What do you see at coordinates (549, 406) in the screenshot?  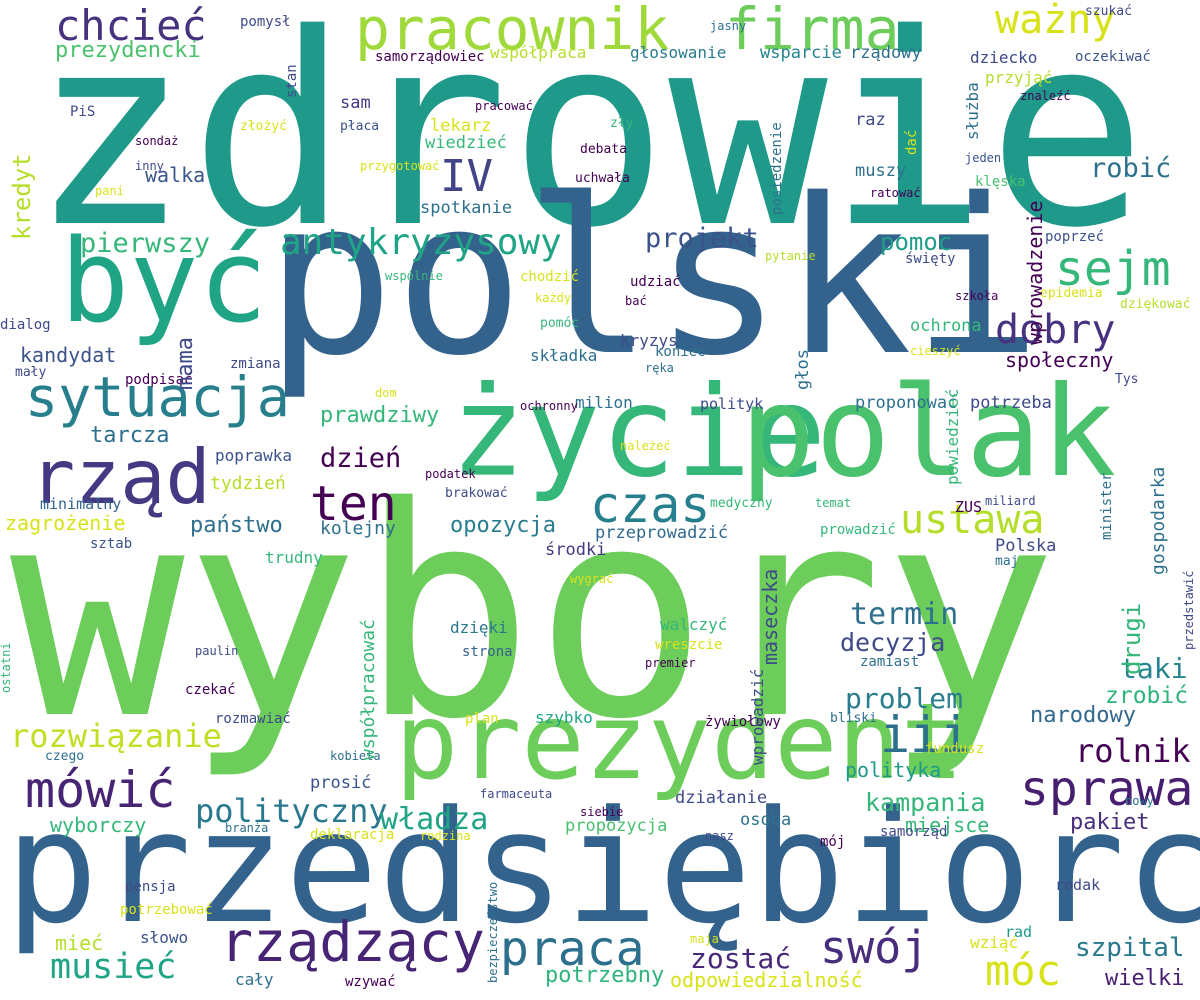 I see `word-ochronny: ochronny` at bounding box center [549, 406].